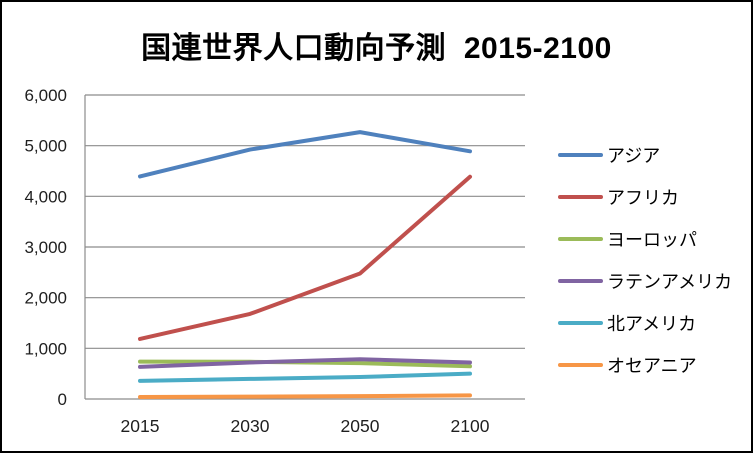 This screenshot has height=453, width=753. What do you see at coordinates (376, 48) in the screenshot?
I see `chart-title: 国連世界人口動向予測 2015-2100` at bounding box center [376, 48].